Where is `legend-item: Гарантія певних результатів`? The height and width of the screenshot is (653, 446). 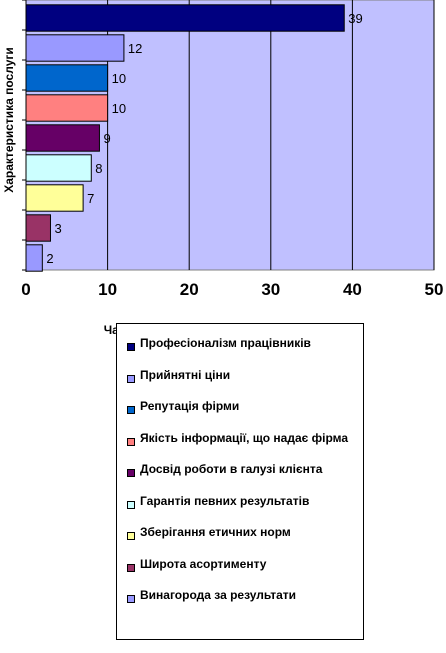 legend-item: Гарантія певних результатів is located at coordinates (241, 510).